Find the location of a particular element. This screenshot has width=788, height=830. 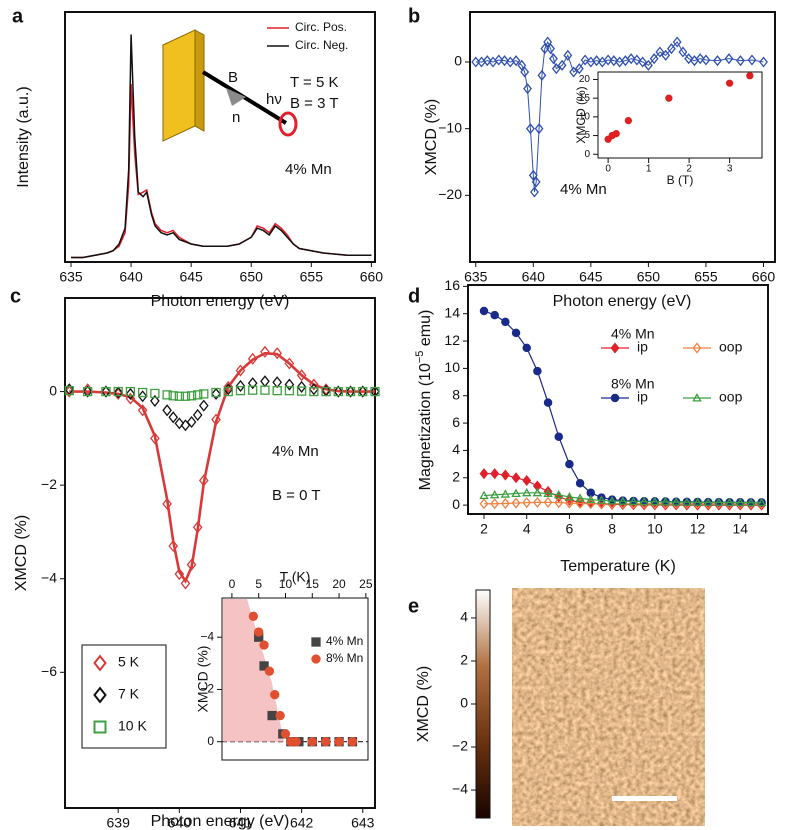

y-tick-label: 2 is located at coordinates (464, 660).